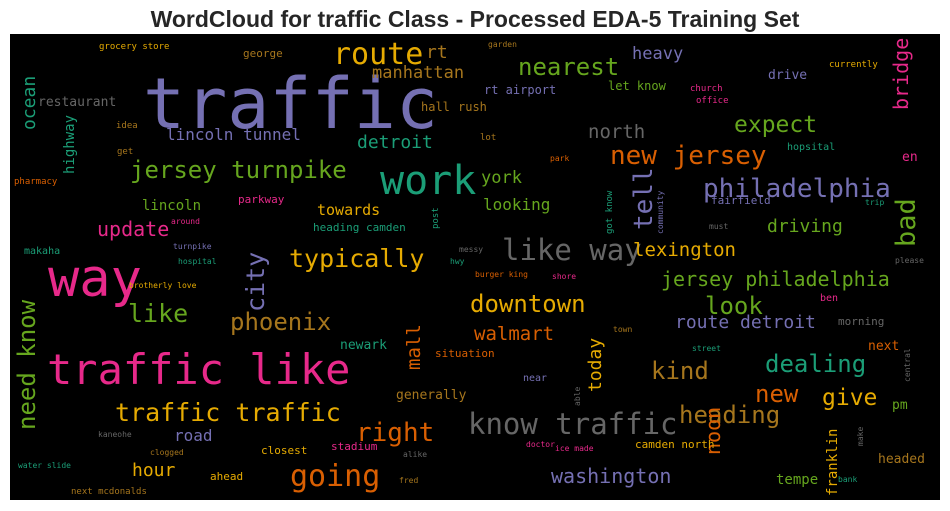 The image size is (950, 511). I want to click on word-grocery-store: grocery store, so click(134, 47).